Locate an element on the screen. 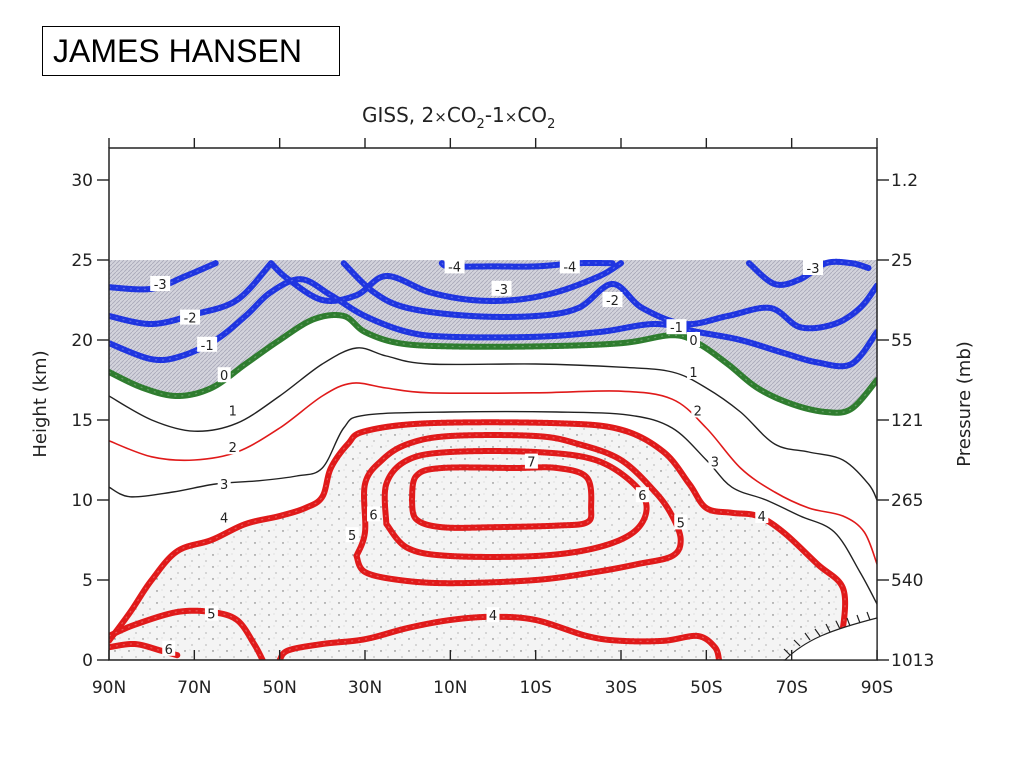 This screenshot has height=768, width=1024. y-tick-label: 20 is located at coordinates (82, 341).